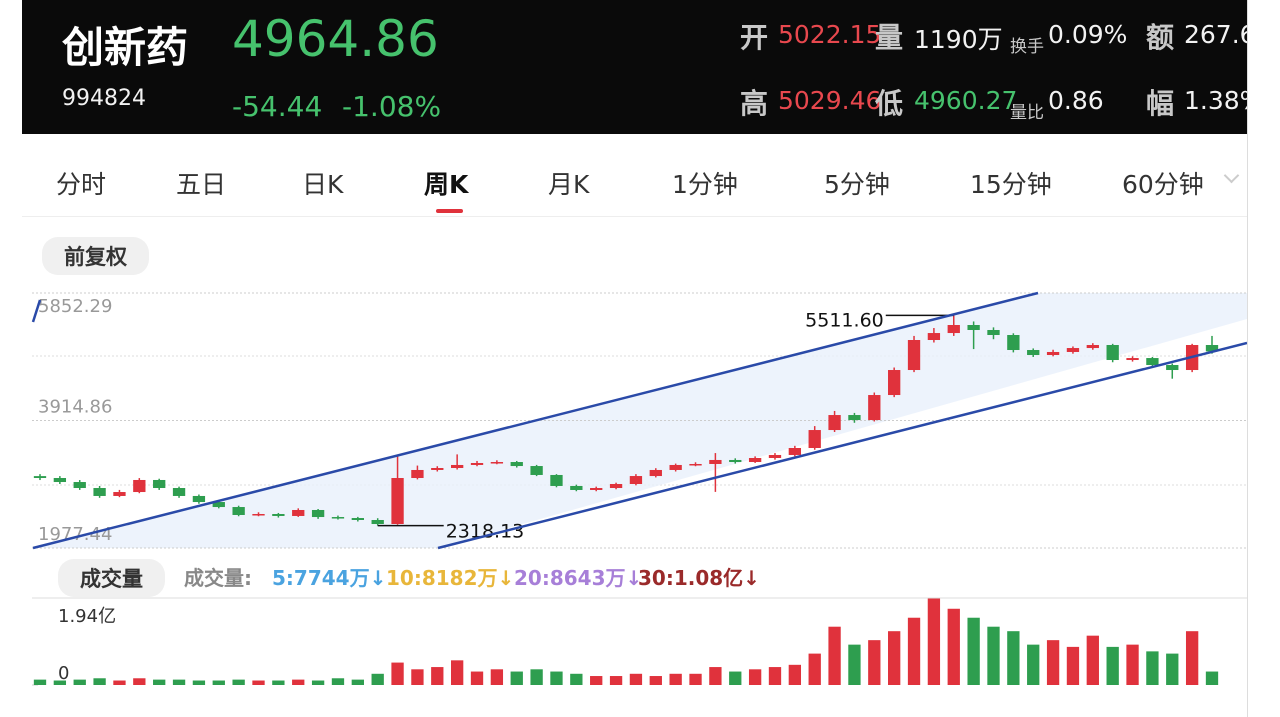  I want to click on channel-line-stub, so click(36, 311).